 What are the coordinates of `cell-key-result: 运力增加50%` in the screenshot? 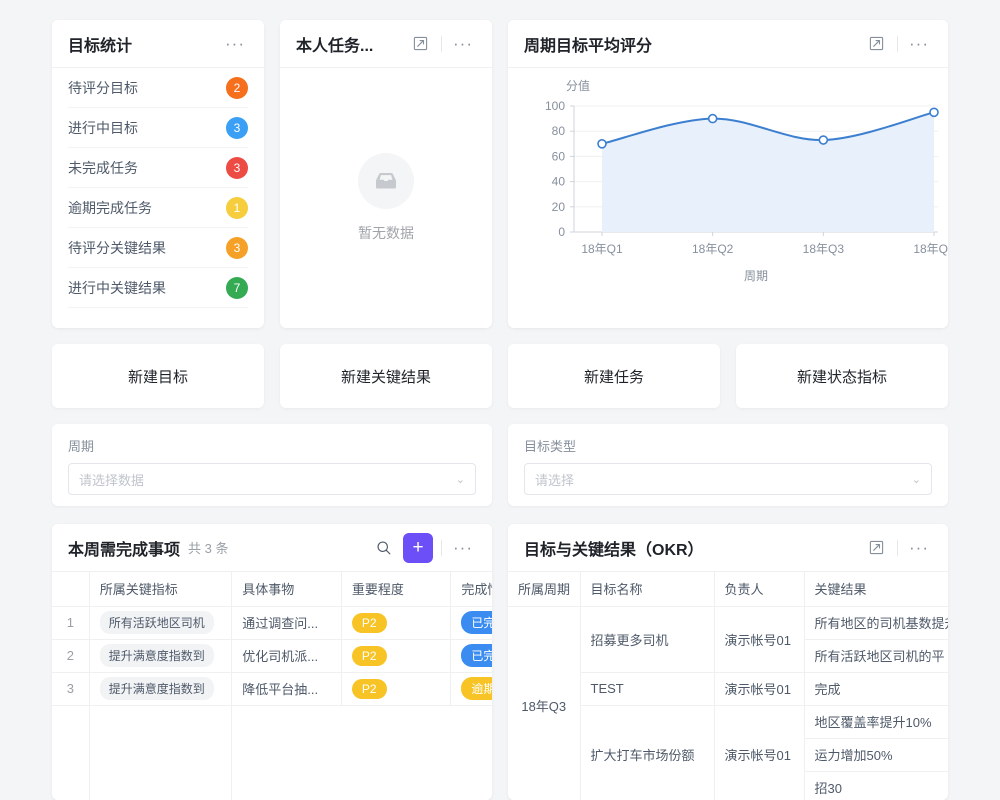 It's located at (876, 755).